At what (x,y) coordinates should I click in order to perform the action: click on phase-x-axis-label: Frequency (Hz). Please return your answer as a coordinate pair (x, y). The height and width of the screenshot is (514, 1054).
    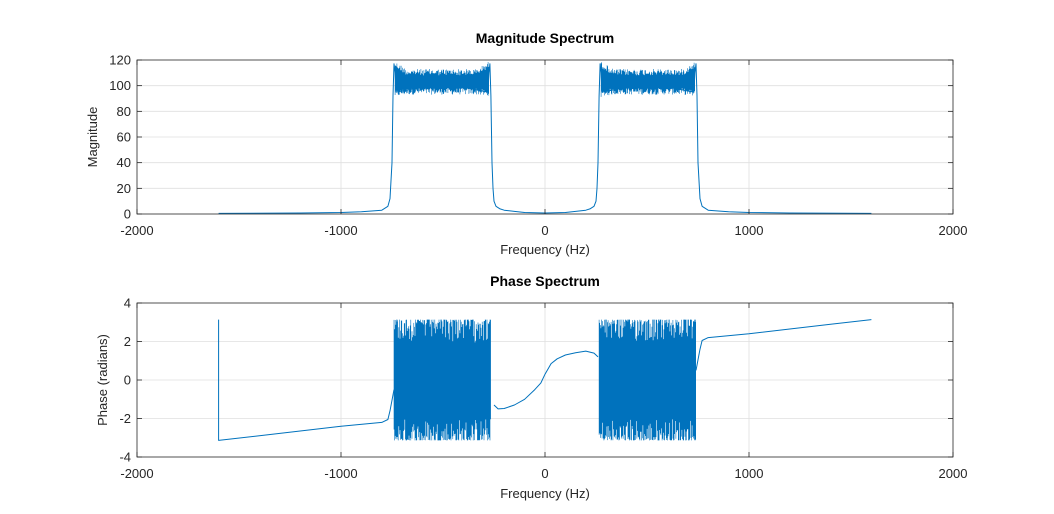
    Looking at the image, I should click on (545, 493).